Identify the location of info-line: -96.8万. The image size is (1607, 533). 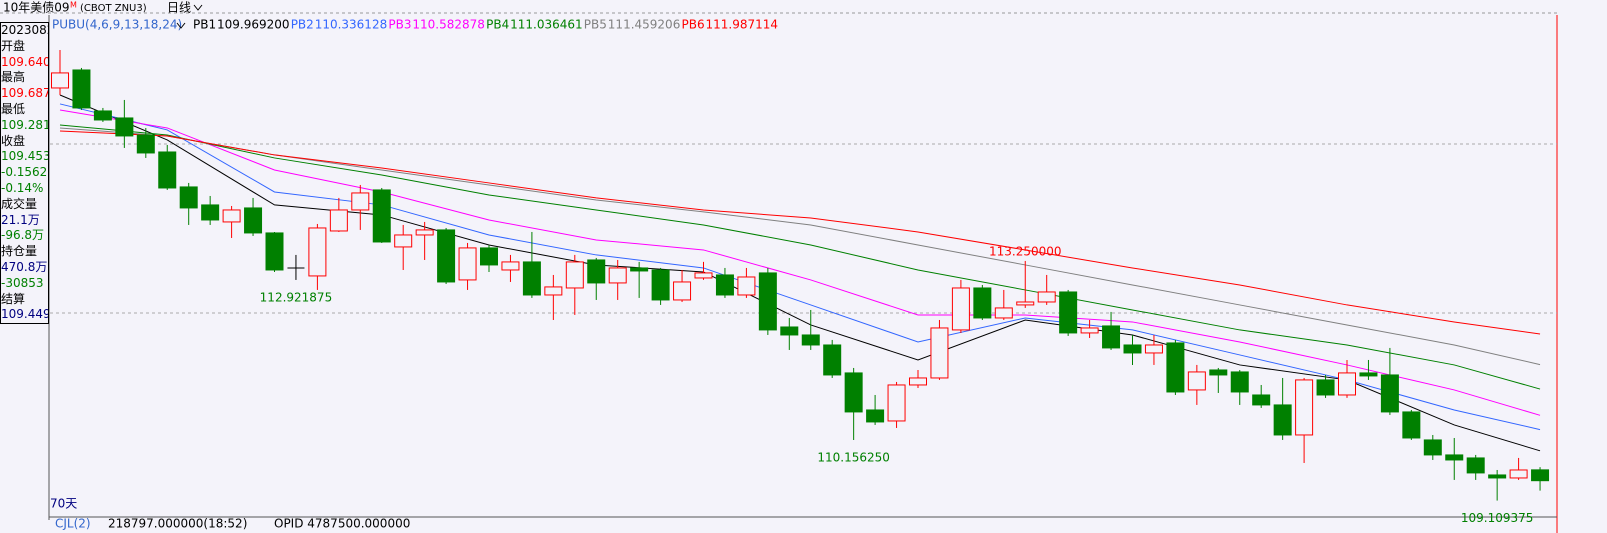
(23, 235).